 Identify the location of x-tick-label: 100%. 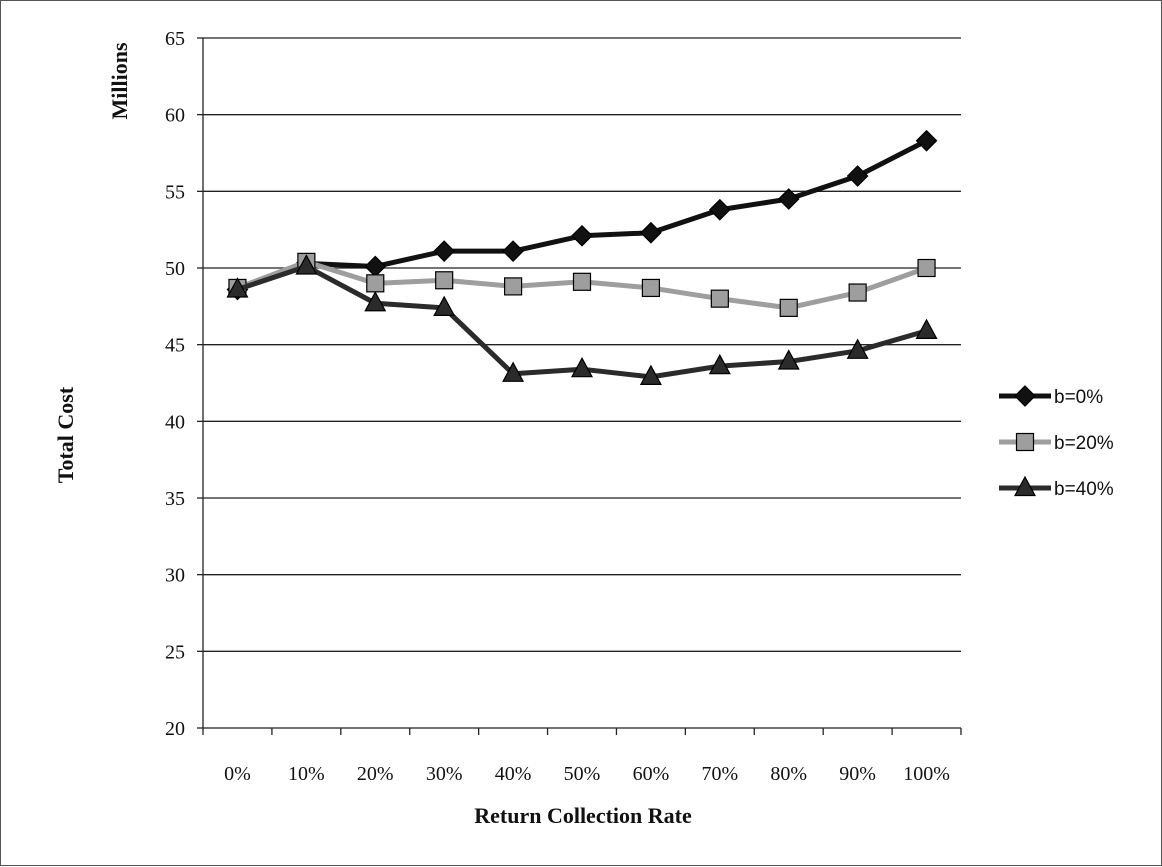
(926, 774).